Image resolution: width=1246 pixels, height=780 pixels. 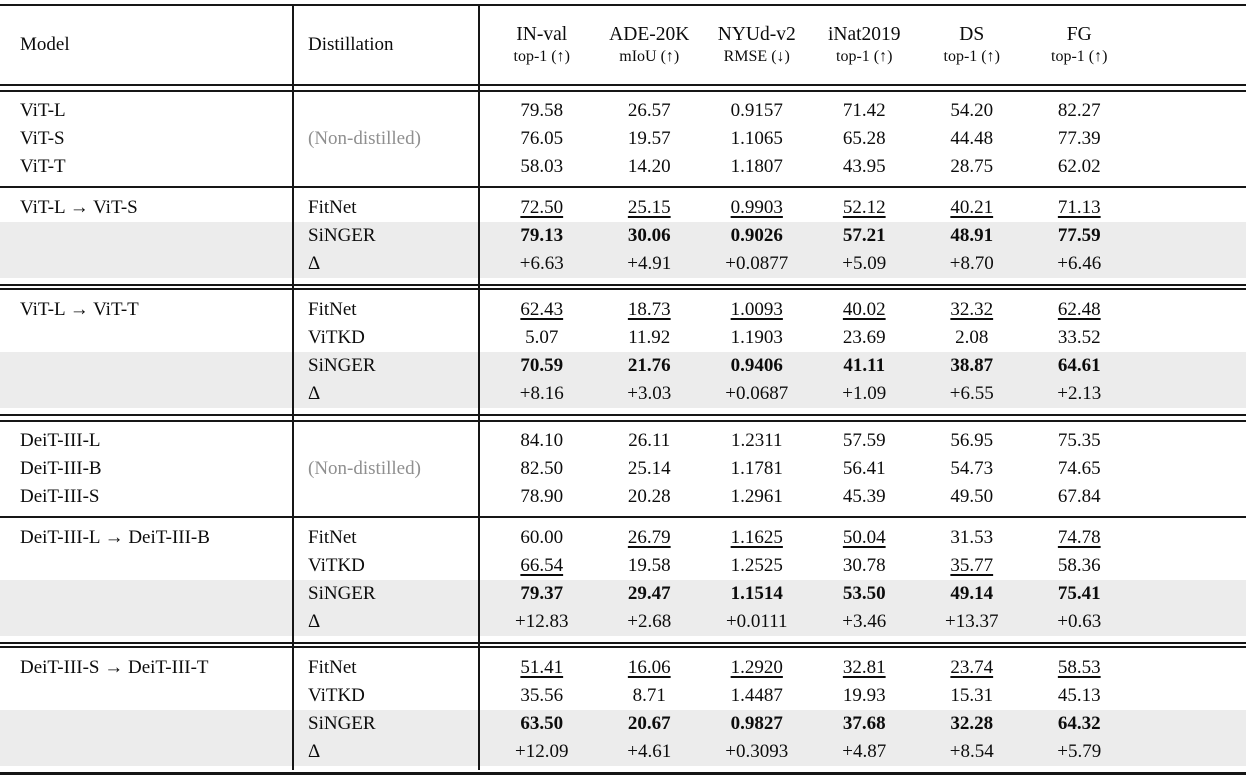 What do you see at coordinates (972, 724) in the screenshot?
I see `value-cell: 32.28` at bounding box center [972, 724].